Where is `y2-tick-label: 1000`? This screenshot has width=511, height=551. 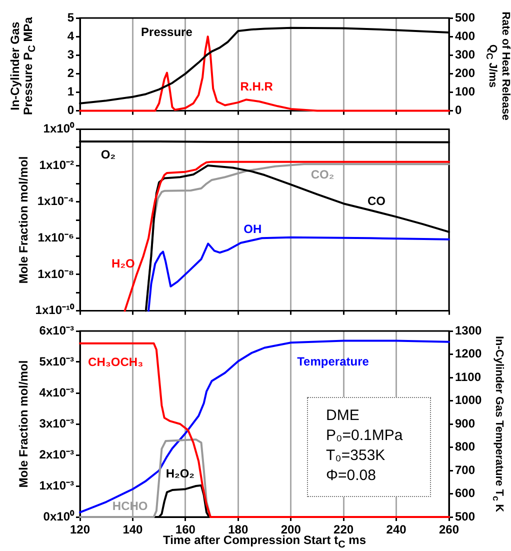 y2-tick-label: 1000 is located at coordinates (468, 400).